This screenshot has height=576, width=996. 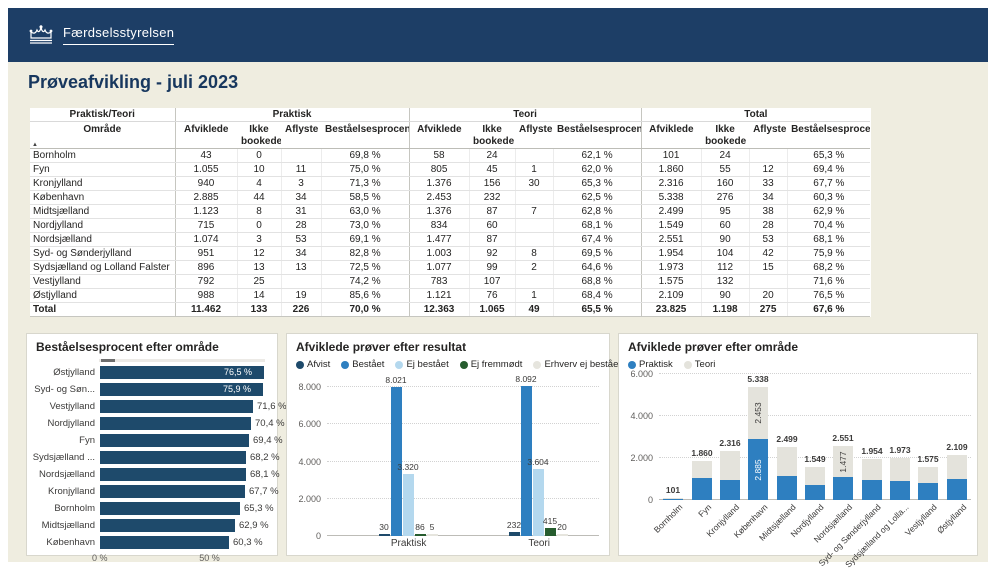 I want to click on chart1-bar-østjylland, so click(x=182, y=372).